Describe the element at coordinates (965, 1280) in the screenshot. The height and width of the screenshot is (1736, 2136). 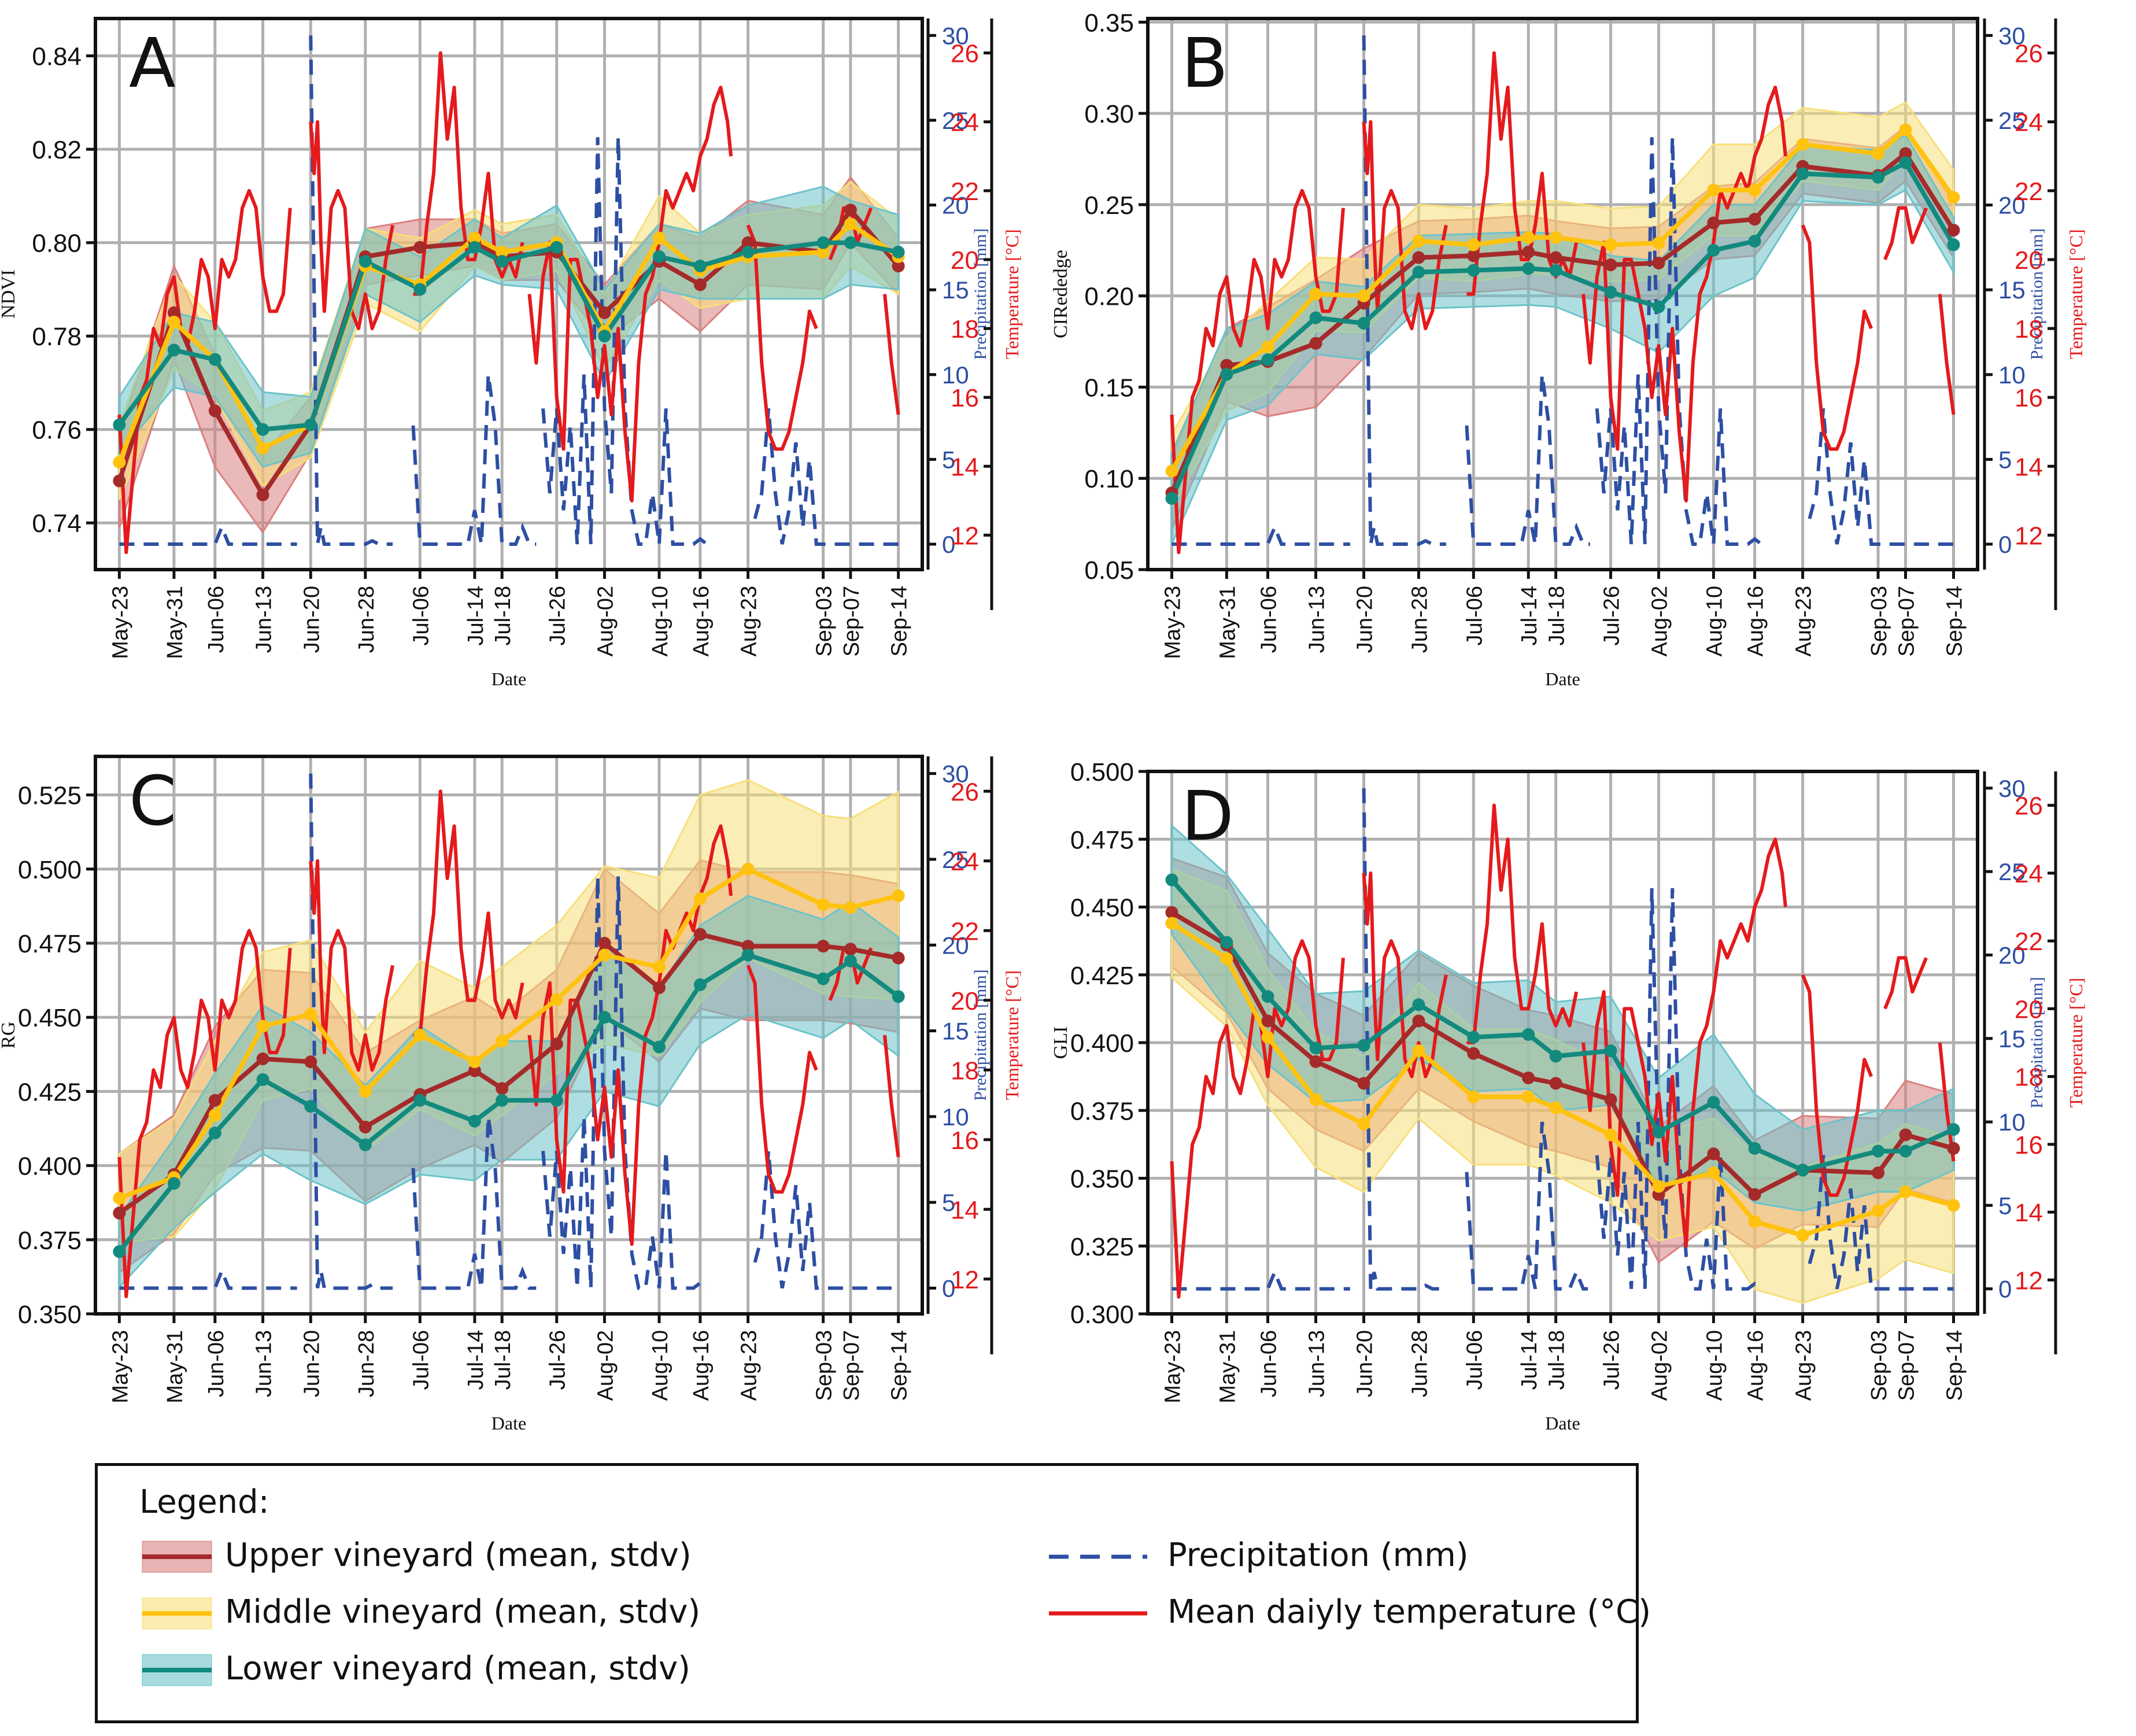
I see `temp-tick-label: 12` at that location.